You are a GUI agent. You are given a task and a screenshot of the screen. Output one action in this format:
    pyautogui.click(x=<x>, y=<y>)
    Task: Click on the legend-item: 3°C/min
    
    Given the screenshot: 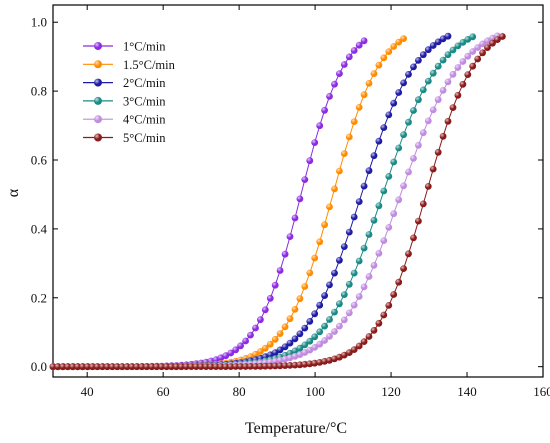 What is the action you would take?
    pyautogui.click(x=124, y=101)
    